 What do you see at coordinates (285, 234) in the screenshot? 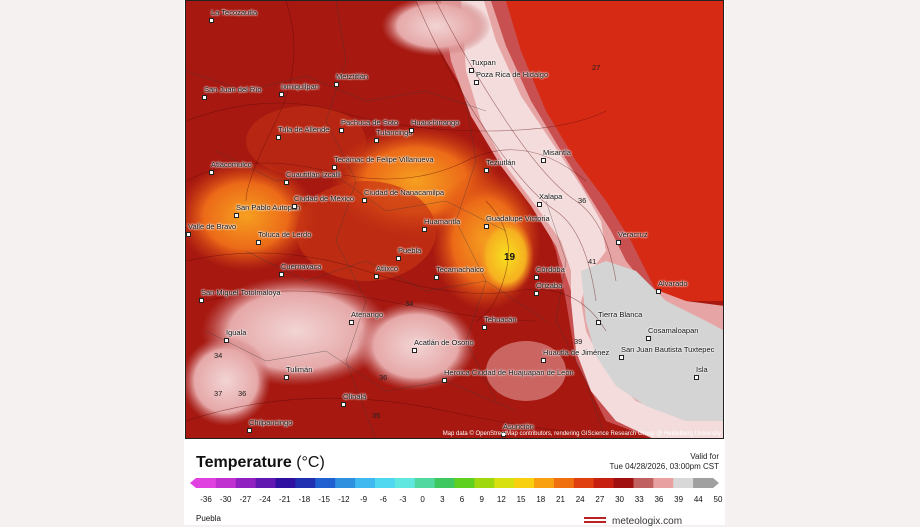
I see `city-label: Toluca de Lerdo` at bounding box center [285, 234].